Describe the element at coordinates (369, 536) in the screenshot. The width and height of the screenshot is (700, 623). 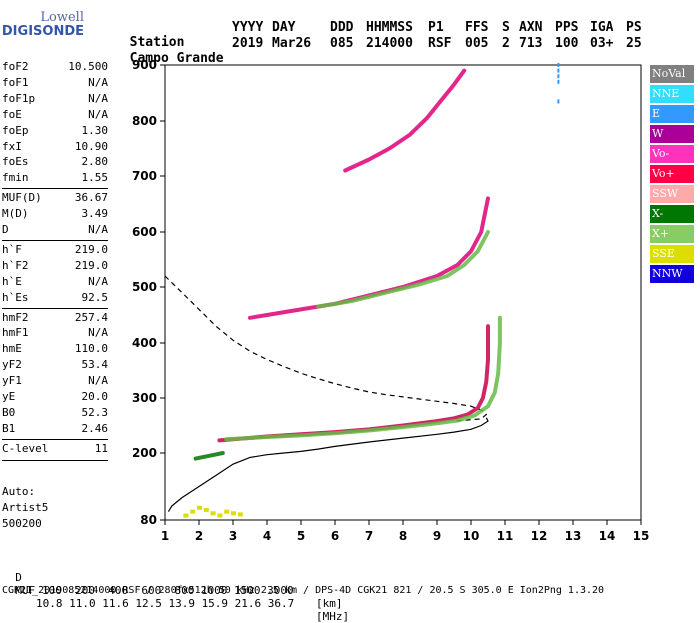
I see `x-tick-label: 7` at that location.